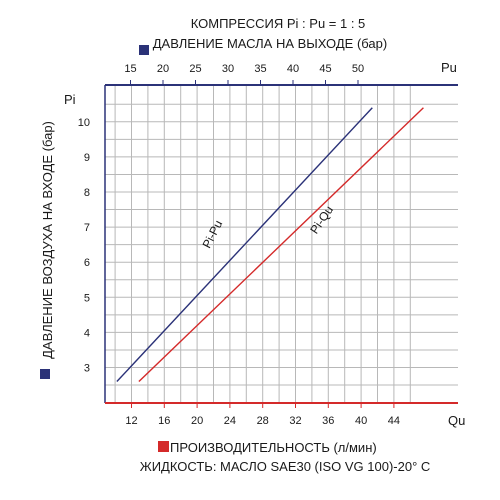  I want to click on y-tick-label: 10, so click(84, 123).